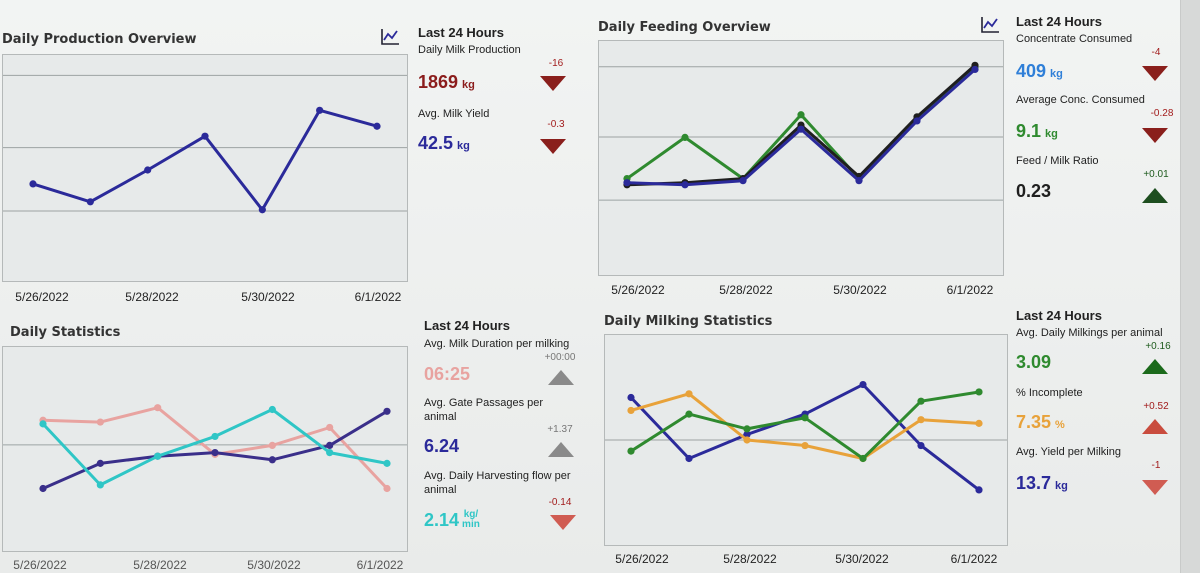 This screenshot has height=573, width=1200. I want to click on harvesting-flow-unit: kg/min, so click(471, 520).